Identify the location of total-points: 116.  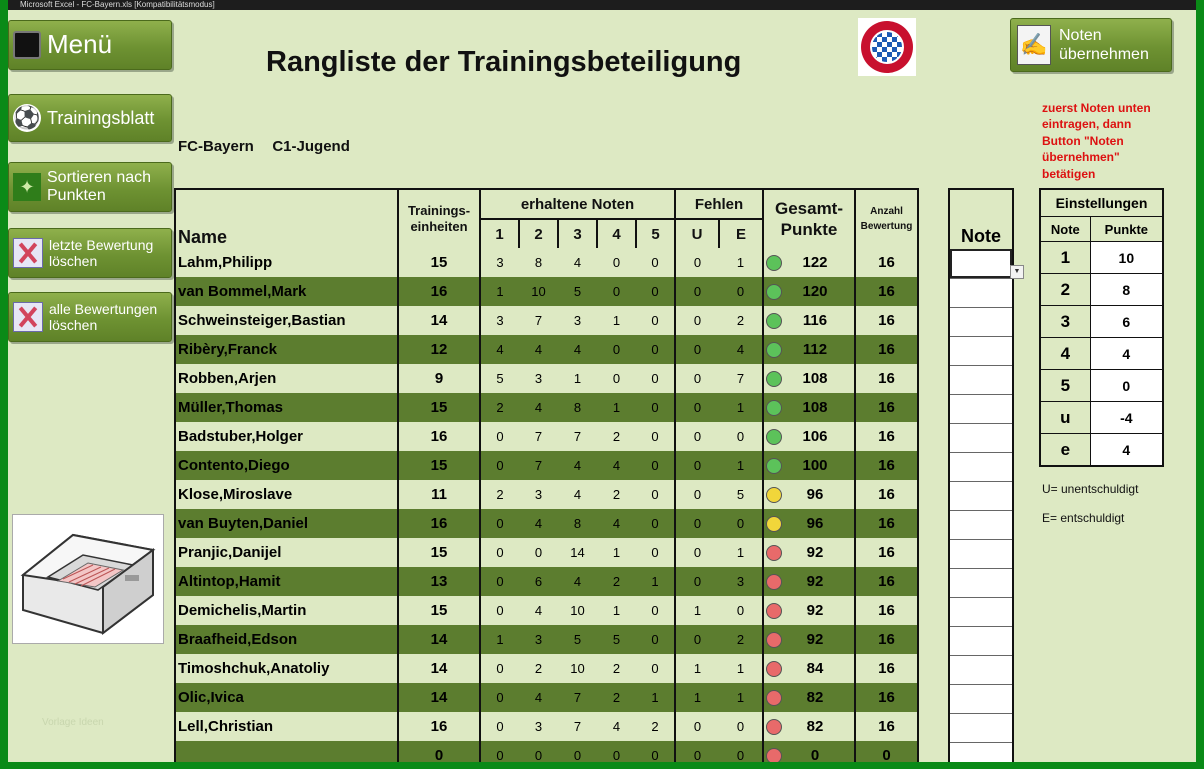
(808, 320).